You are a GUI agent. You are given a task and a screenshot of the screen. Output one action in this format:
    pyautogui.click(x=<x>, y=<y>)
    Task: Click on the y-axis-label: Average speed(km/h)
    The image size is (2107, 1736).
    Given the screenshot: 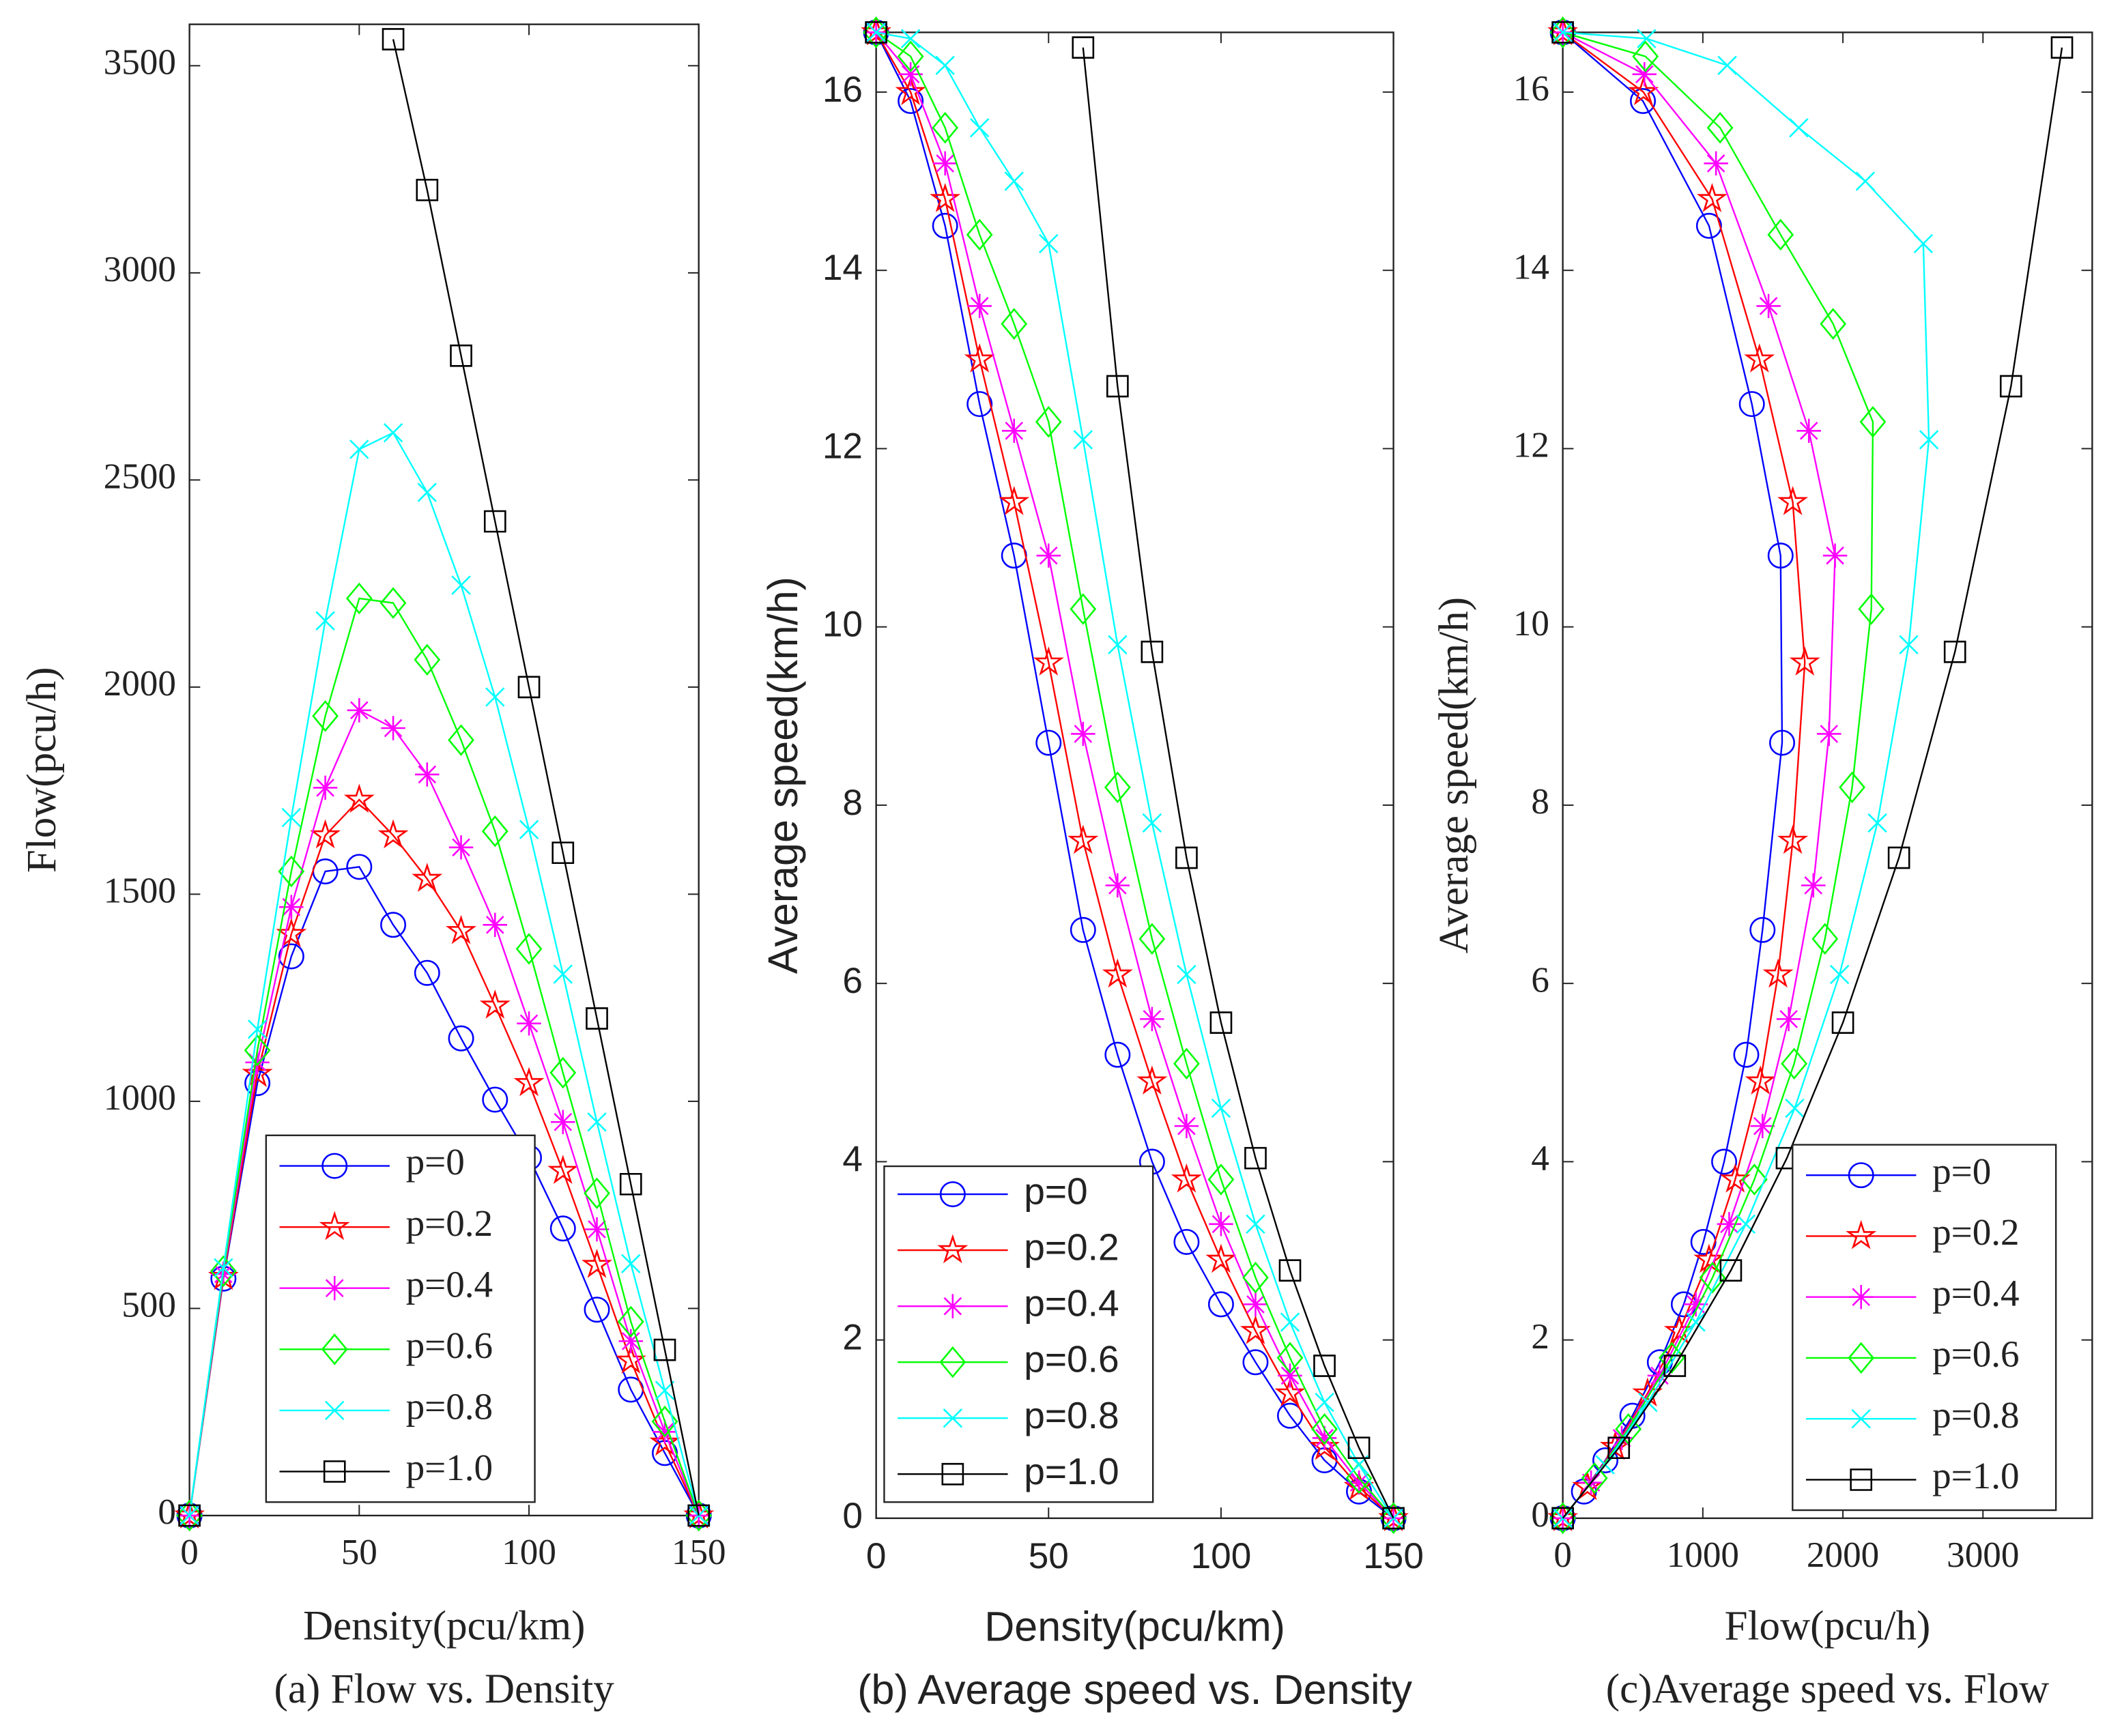 What is the action you would take?
    pyautogui.click(x=1454, y=775)
    